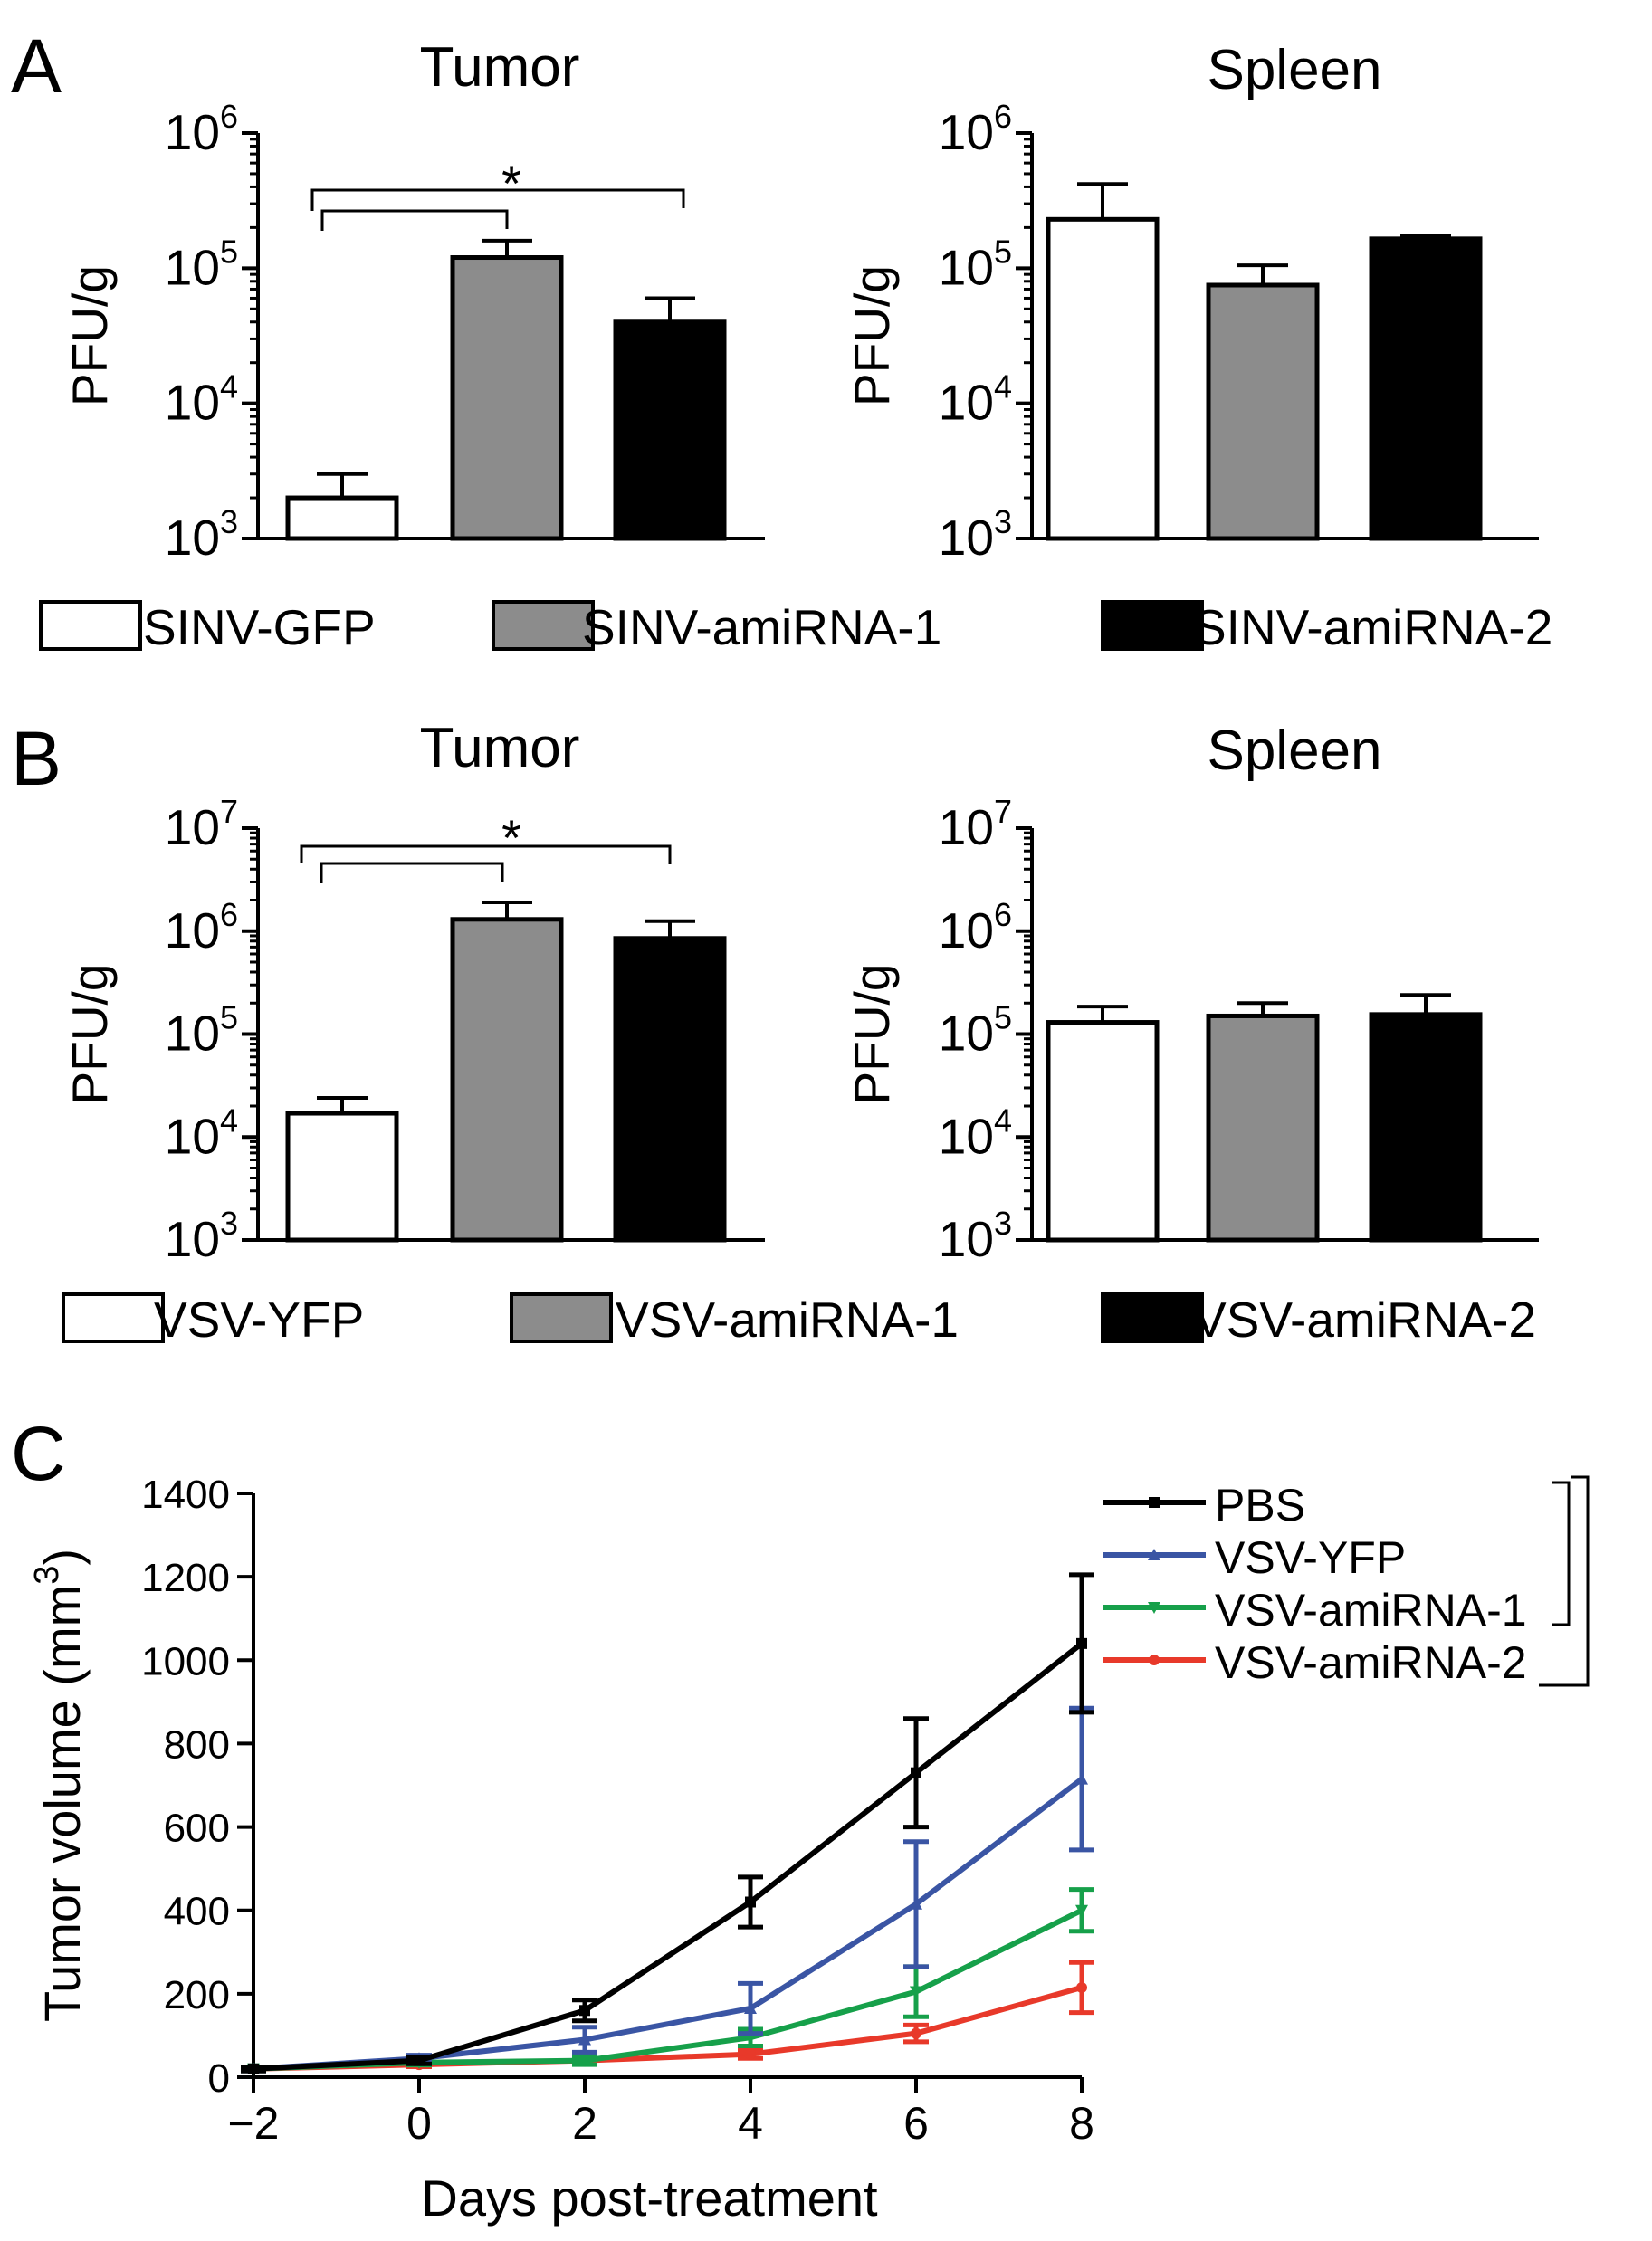 This screenshot has height=2241, width=1652. Describe the element at coordinates (36, 758) in the screenshot. I see `panel-letter-b: B` at that location.